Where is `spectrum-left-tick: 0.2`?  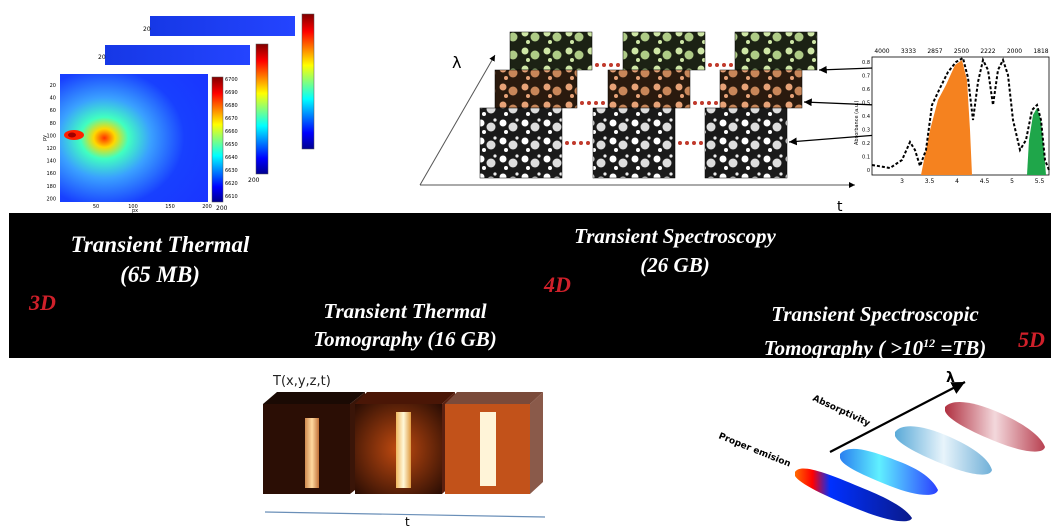 spectrum-left-tick: 0.2 is located at coordinates (866, 144).